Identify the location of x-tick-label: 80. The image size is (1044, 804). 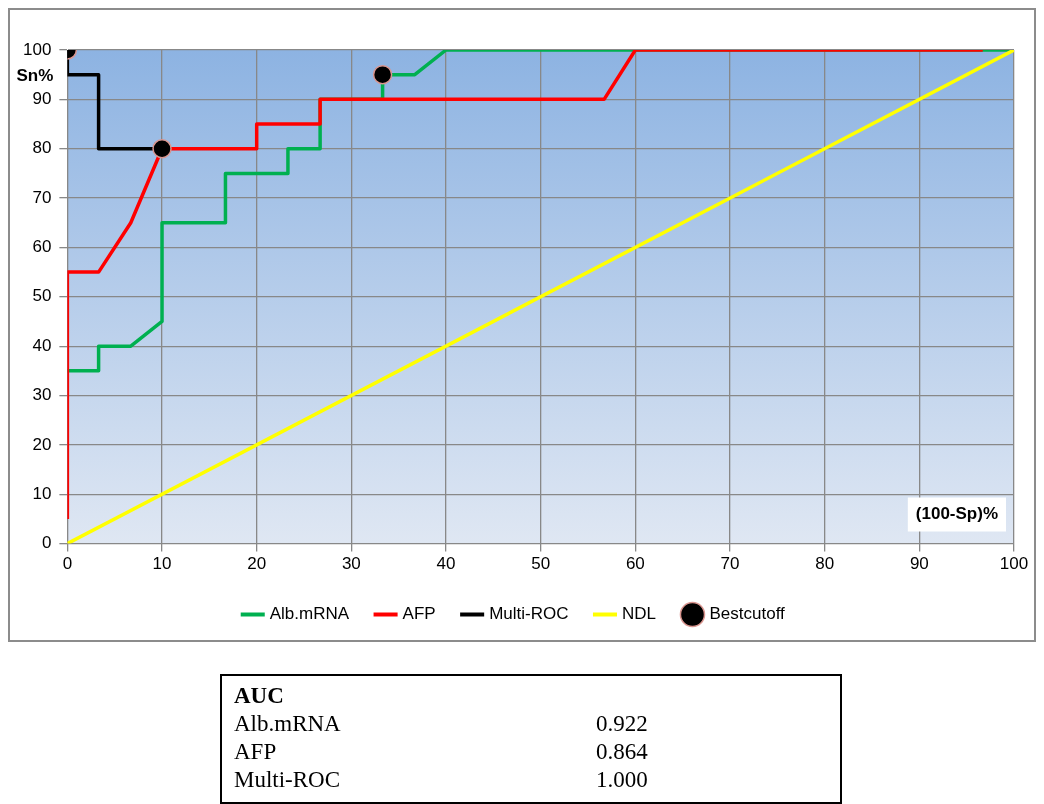
(825, 564).